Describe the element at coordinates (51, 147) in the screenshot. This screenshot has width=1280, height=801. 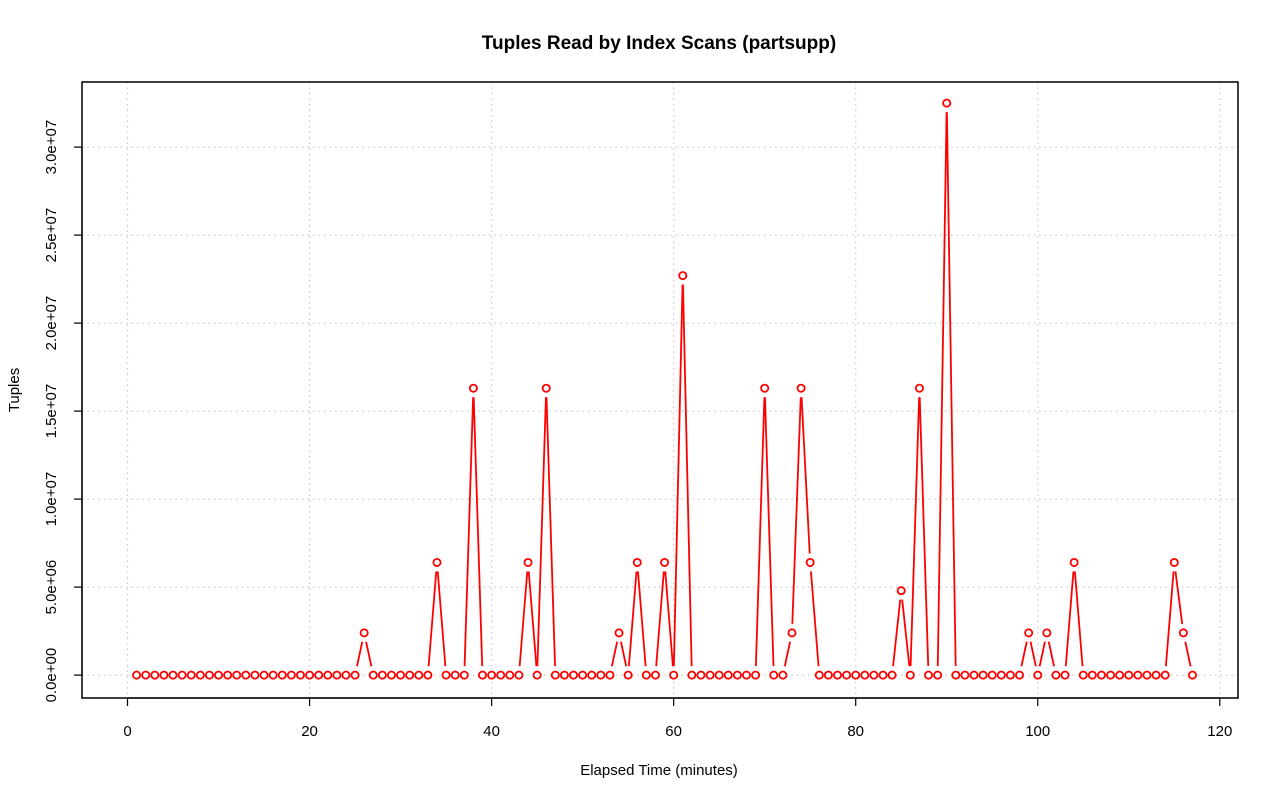
I see `y-tick-label: 3.0e+07` at that location.